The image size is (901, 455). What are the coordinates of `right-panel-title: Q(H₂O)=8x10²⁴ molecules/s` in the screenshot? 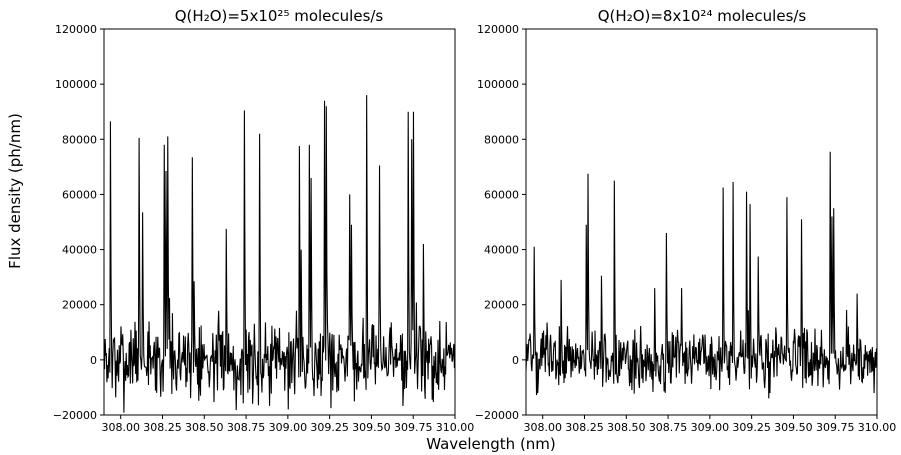 It's located at (702, 16).